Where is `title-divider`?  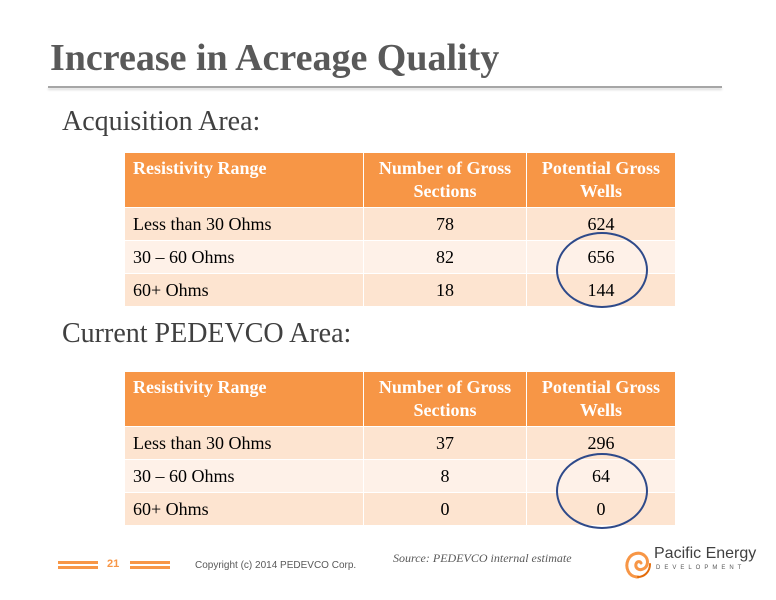 title-divider is located at coordinates (385, 87).